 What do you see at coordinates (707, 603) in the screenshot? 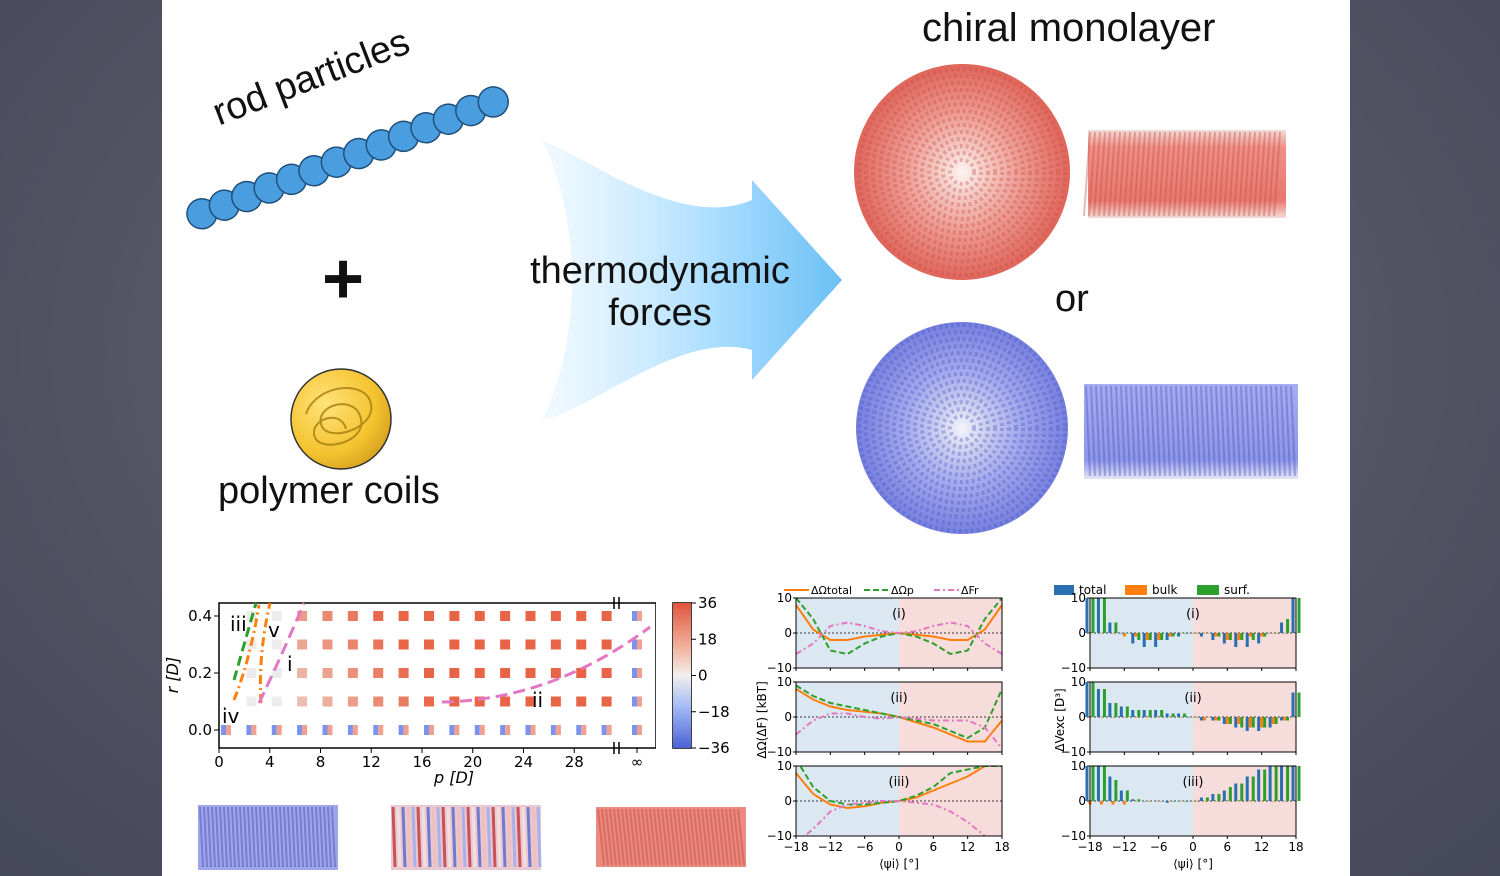
I see `colorbar-tick-label: 36` at bounding box center [707, 603].